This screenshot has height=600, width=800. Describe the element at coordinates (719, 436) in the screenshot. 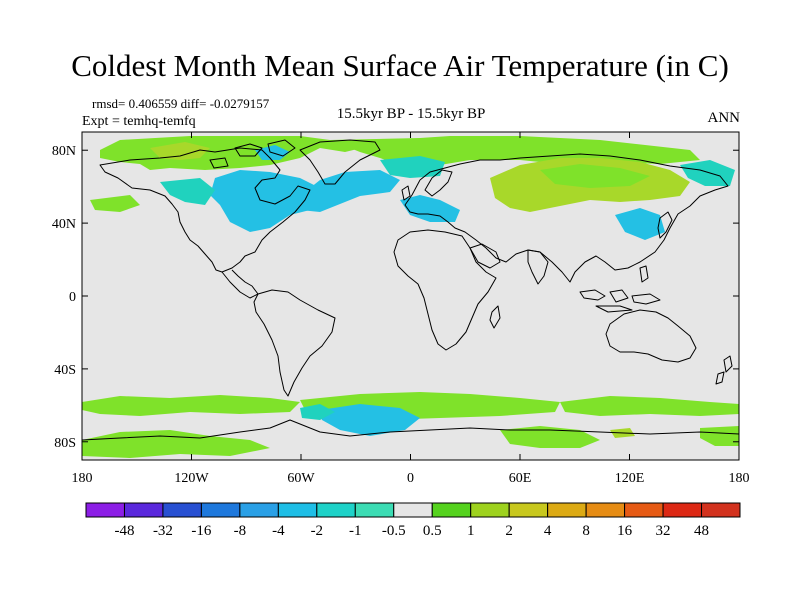

I see `anomaly-region-antarctica-far-east` at that location.